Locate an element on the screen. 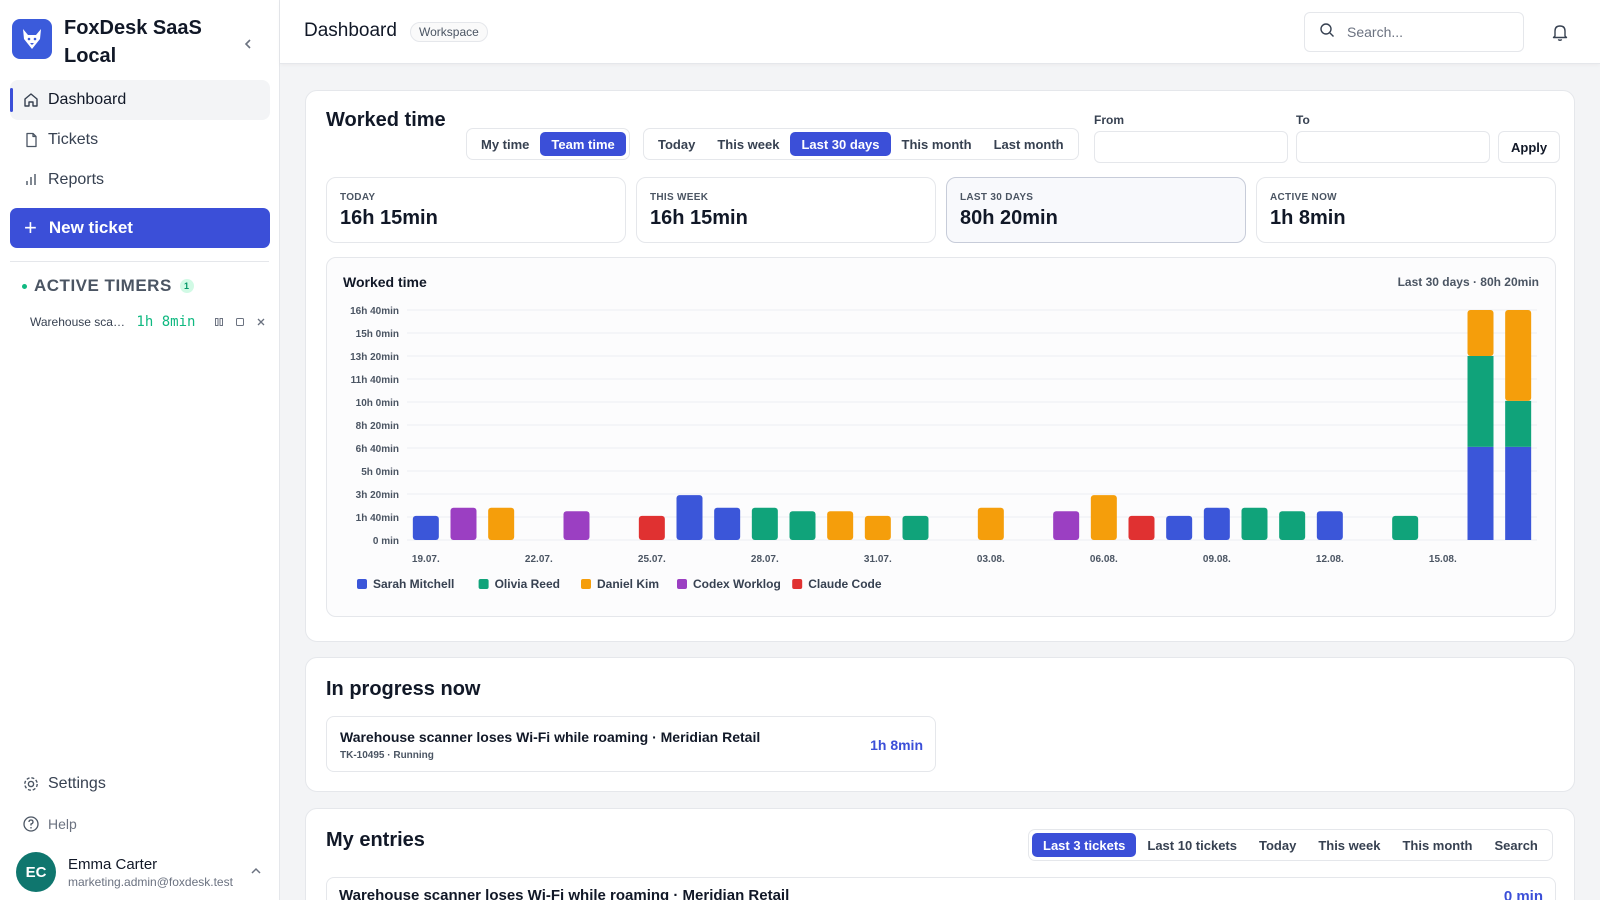 Image resolution: width=1600 pixels, height=900 pixels. x-tick-label: 06.08. is located at coordinates (1104, 559).